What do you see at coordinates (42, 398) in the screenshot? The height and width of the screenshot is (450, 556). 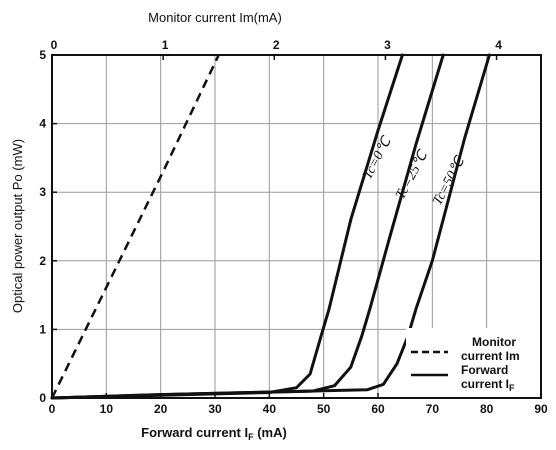 I see `y-tick-label: 0` at bounding box center [42, 398].